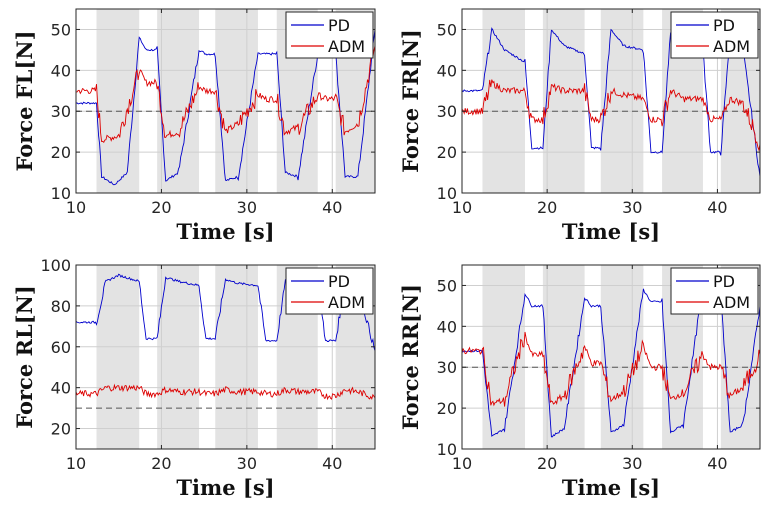  What do you see at coordinates (61, 306) in the screenshot?
I see `y-tick-label: 80` at bounding box center [61, 306].